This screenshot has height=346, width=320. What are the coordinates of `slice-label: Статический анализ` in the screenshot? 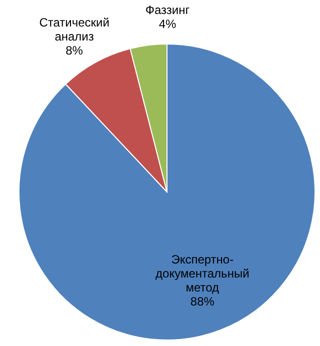 It's located at (74, 30).